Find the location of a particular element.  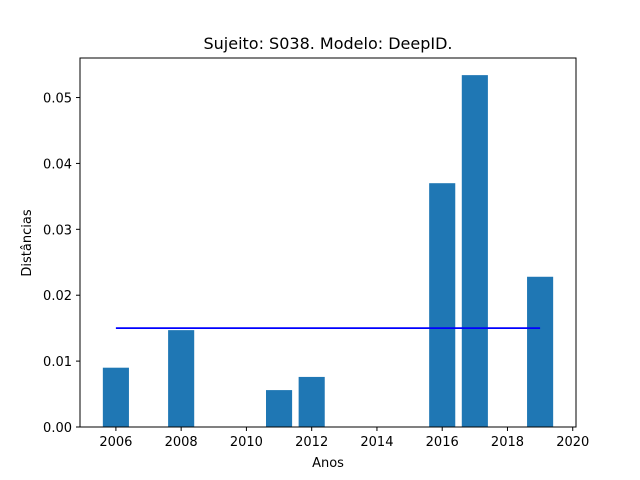

y-tick-label-1: 0.01 is located at coordinates (57, 362).